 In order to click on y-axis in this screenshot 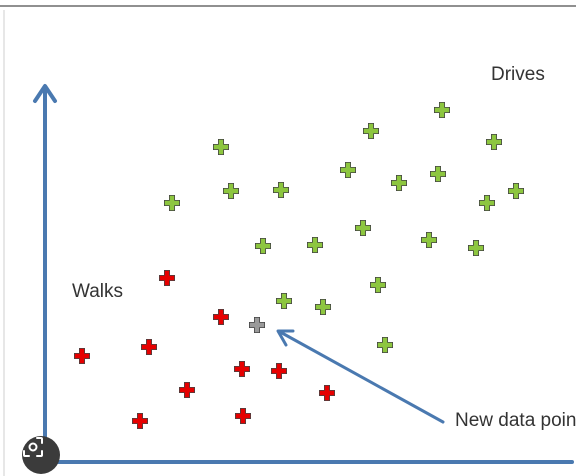, I will do `click(45, 274)`.